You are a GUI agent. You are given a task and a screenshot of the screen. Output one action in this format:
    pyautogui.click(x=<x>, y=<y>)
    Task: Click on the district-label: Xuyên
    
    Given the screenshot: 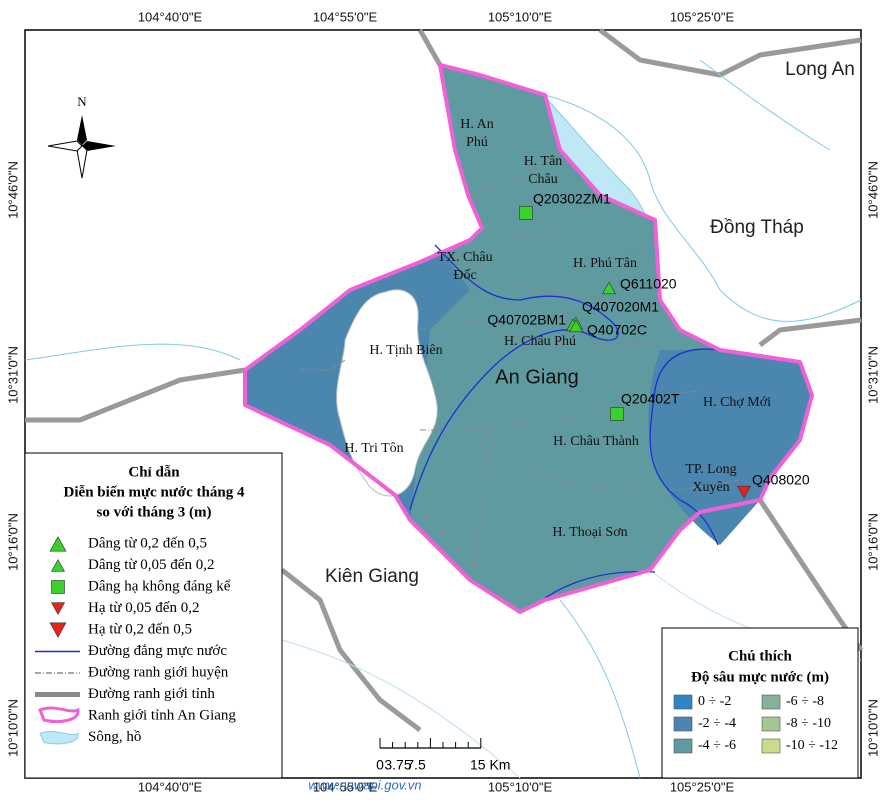 What is the action you would take?
    pyautogui.click(x=710, y=487)
    